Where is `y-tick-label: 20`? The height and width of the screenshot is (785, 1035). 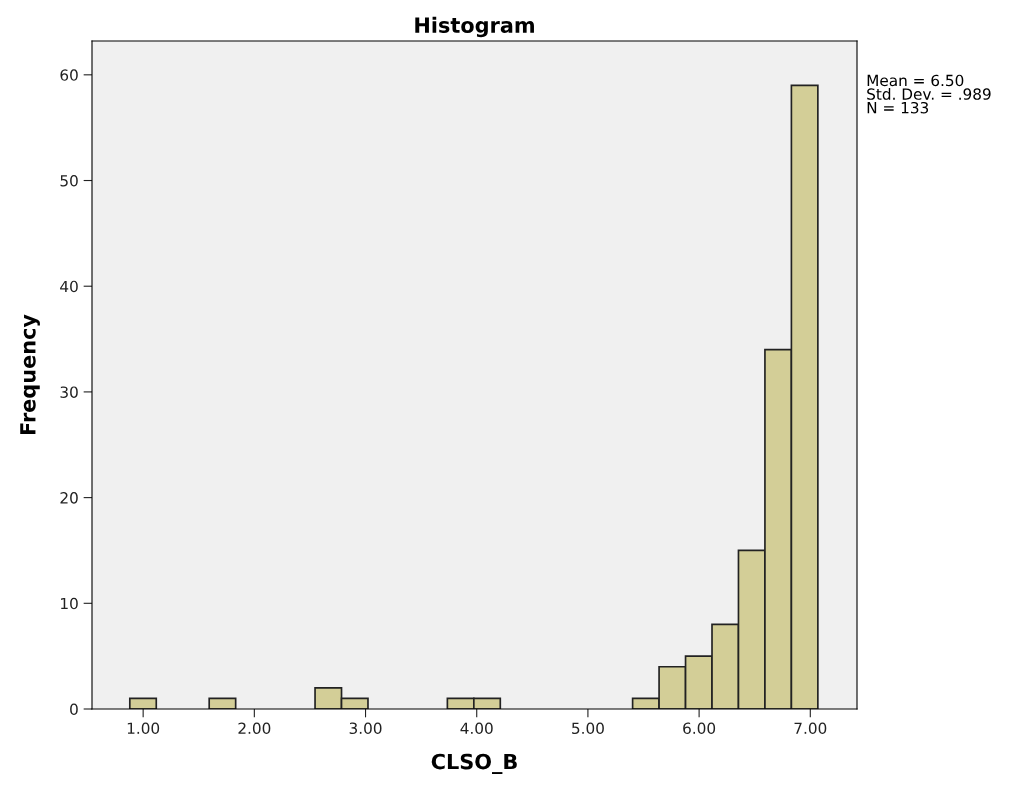 y-tick-label: 20 is located at coordinates (69, 498).